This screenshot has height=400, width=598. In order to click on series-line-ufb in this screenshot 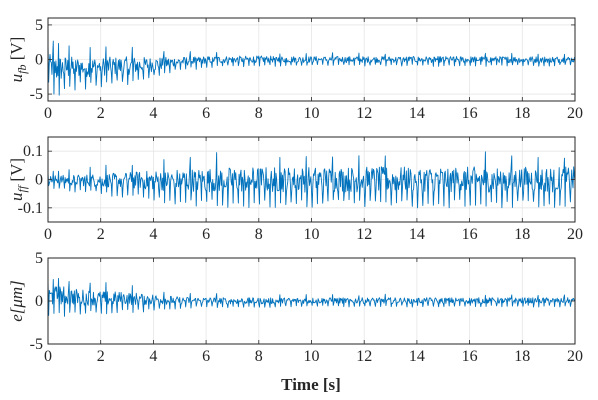, I will do `click(311, 68)`.